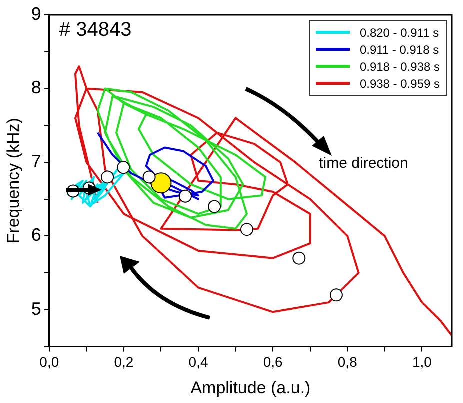 This screenshot has height=403, width=463. I want to click on y-tick-label: 9, so click(36, 14).